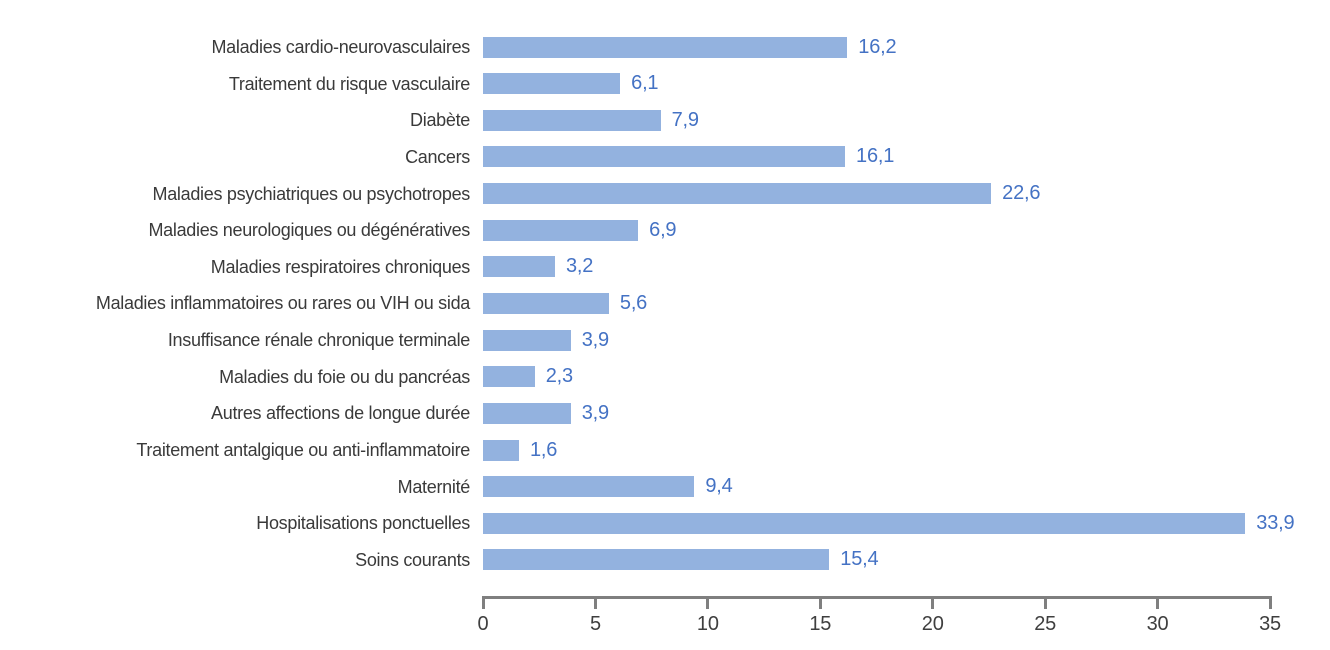  Describe the element at coordinates (1045, 624) in the screenshot. I see `axis-tick-label: 25` at that location.